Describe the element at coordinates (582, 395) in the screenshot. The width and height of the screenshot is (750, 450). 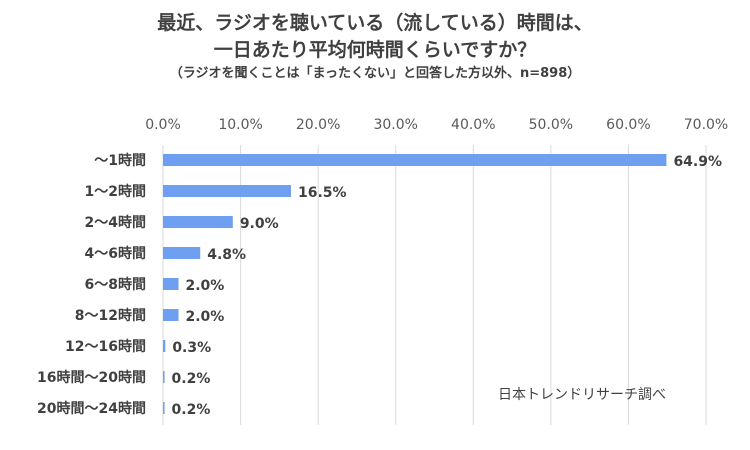
I see `source-credit: 日本トレンドリサーチ調べ` at that location.